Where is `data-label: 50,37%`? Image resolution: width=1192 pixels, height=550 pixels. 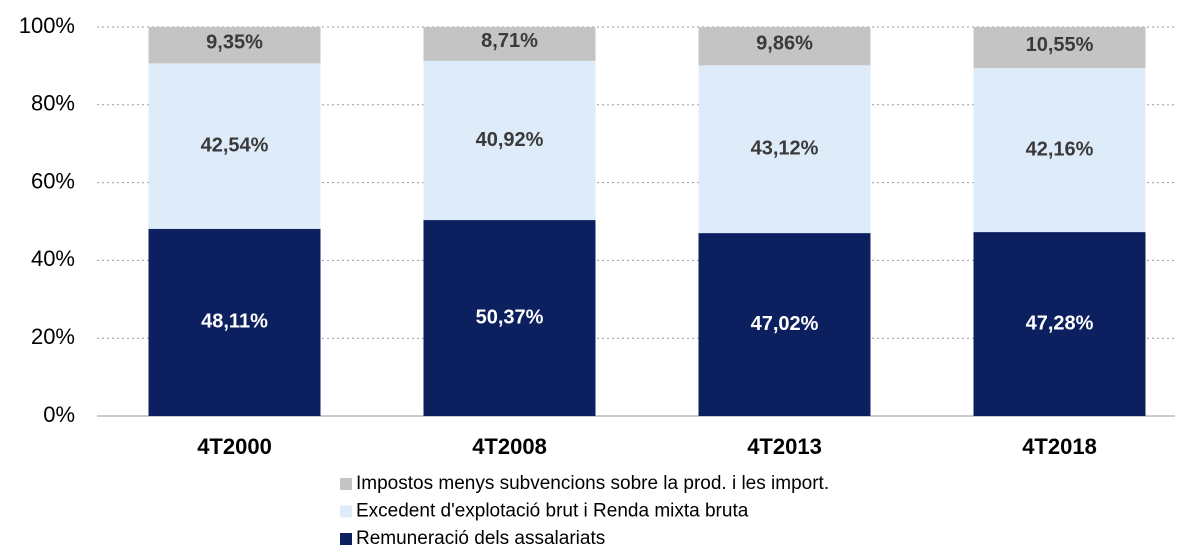
data-label: 50,37% is located at coordinates (510, 317).